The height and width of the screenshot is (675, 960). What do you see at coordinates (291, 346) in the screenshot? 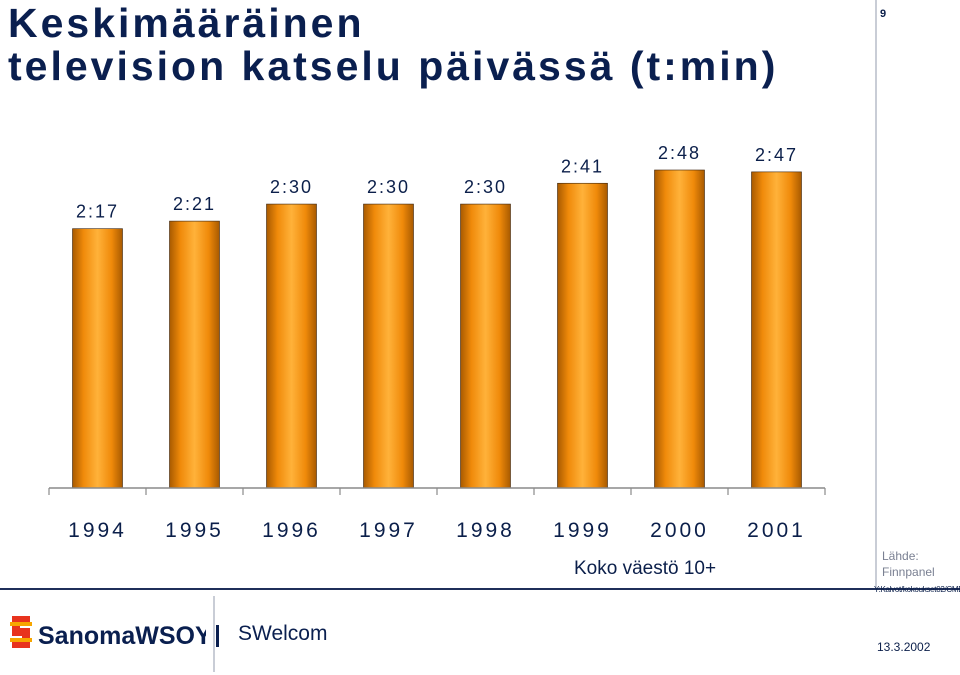
I see `bar-1996` at bounding box center [291, 346].